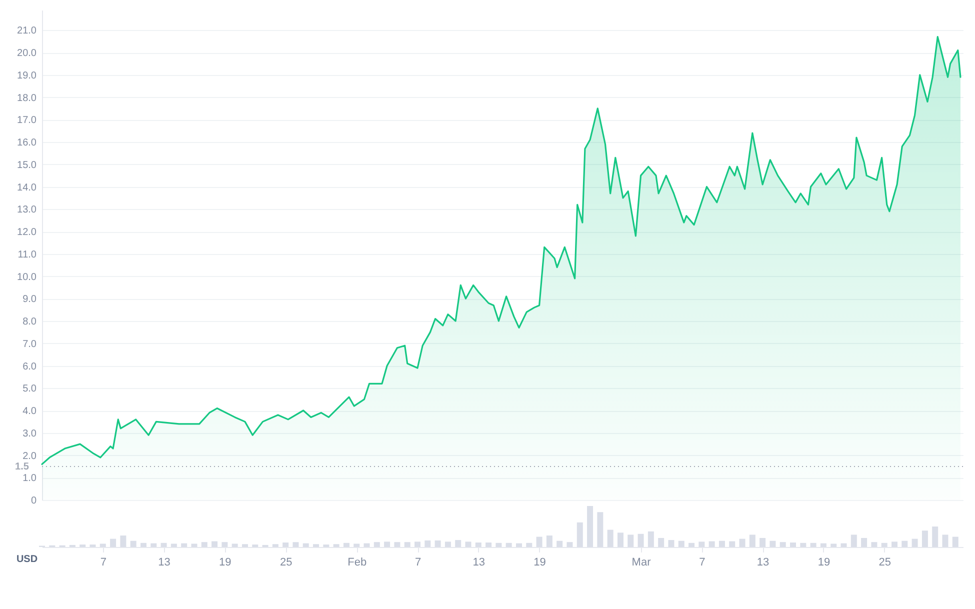  Describe the element at coordinates (29, 389) in the screenshot. I see `y-tick-label: 5.0` at that location.